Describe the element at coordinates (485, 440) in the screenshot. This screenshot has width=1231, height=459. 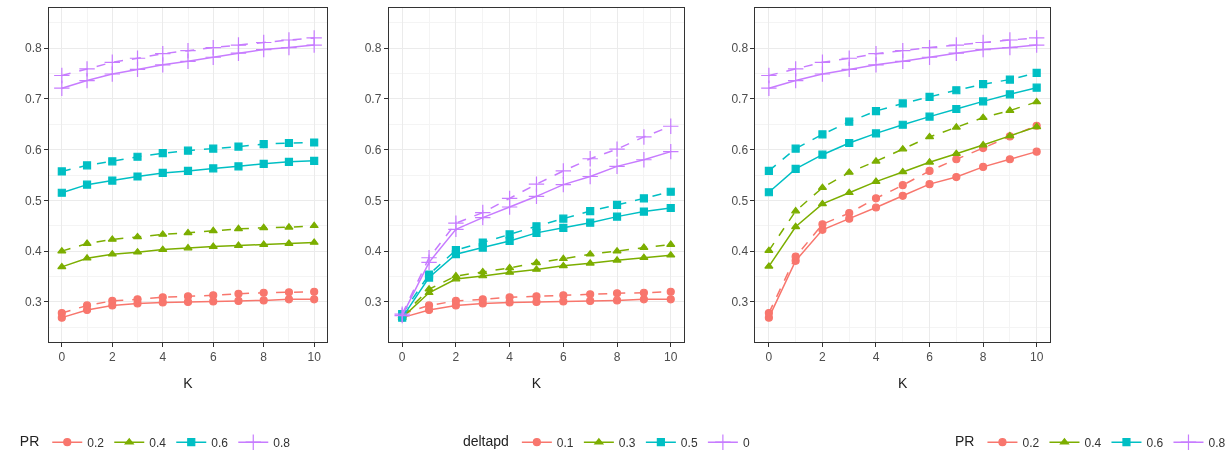
I see `legend-title: deltapd` at that location.